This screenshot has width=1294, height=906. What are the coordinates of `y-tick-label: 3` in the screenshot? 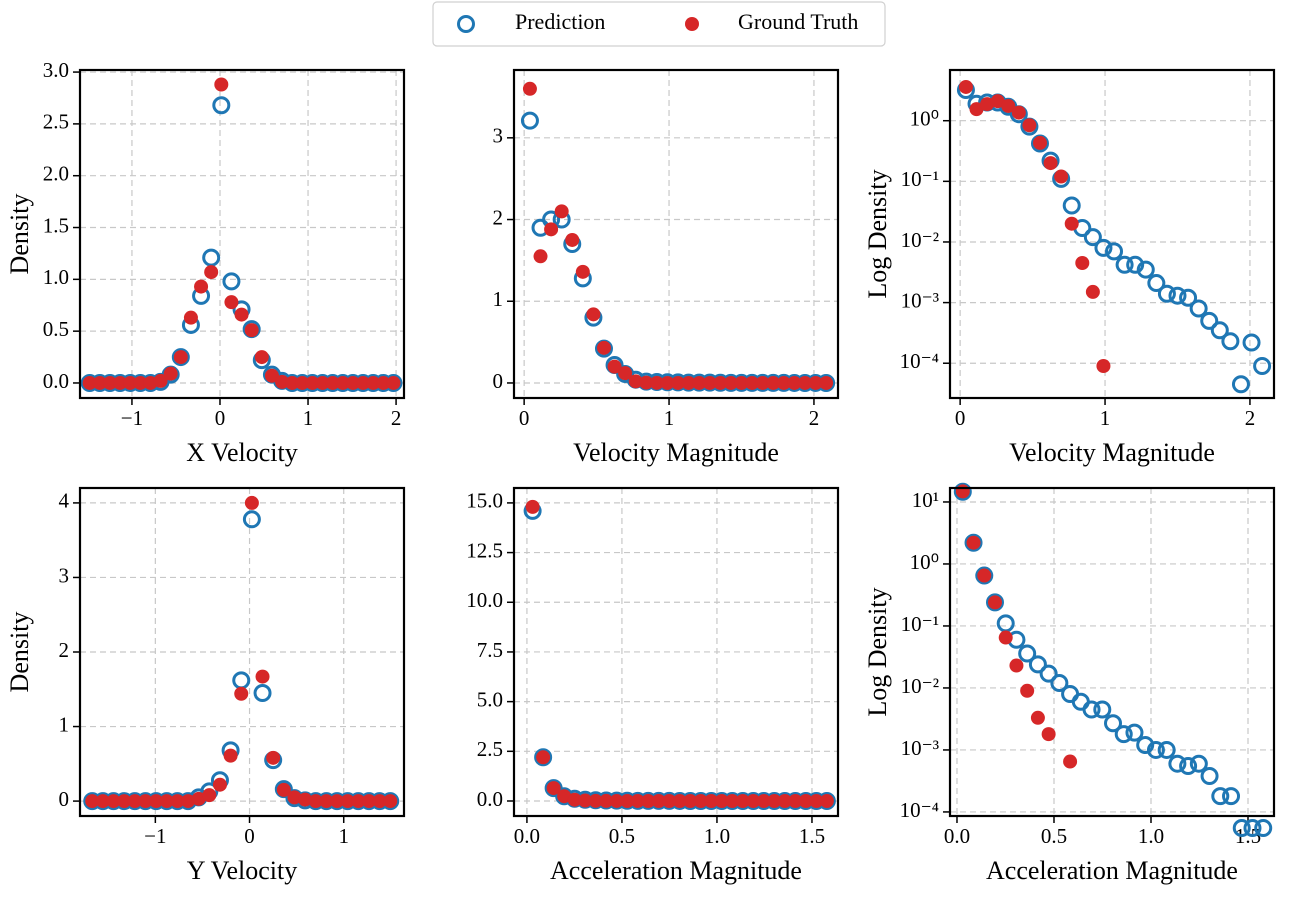 It's located at (498, 136).